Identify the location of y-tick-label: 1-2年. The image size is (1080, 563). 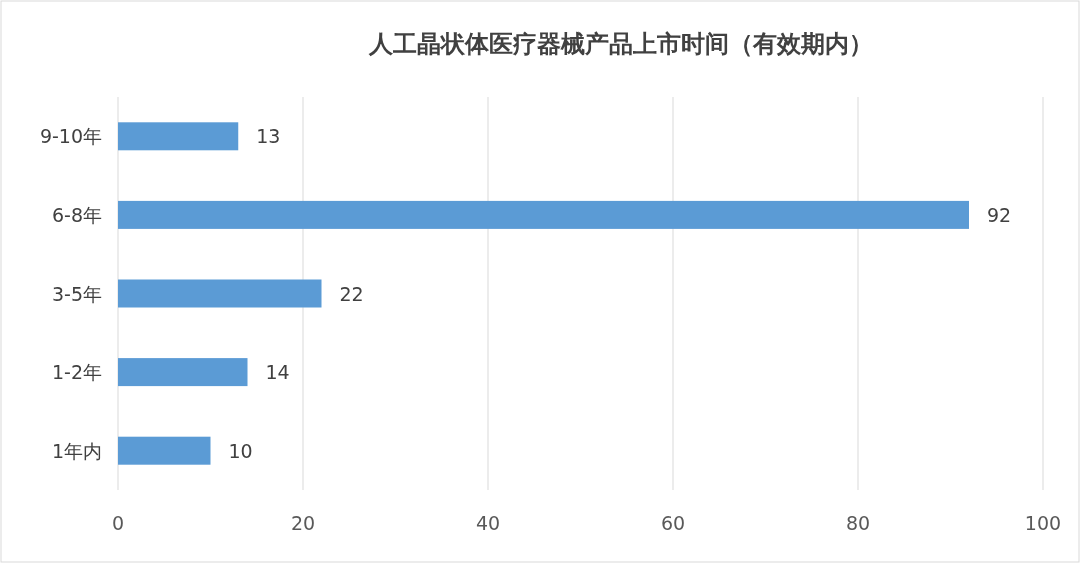
(76, 372).